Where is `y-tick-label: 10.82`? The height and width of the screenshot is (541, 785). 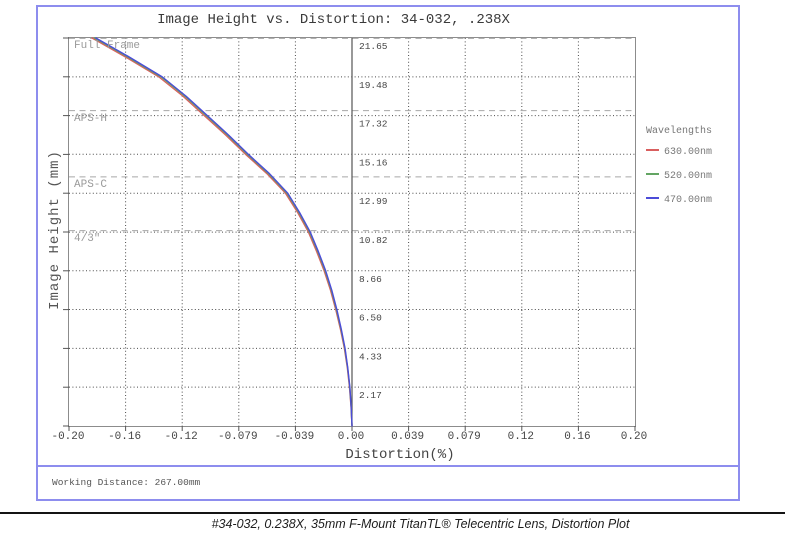 y-tick-label: 10.82 is located at coordinates (373, 240).